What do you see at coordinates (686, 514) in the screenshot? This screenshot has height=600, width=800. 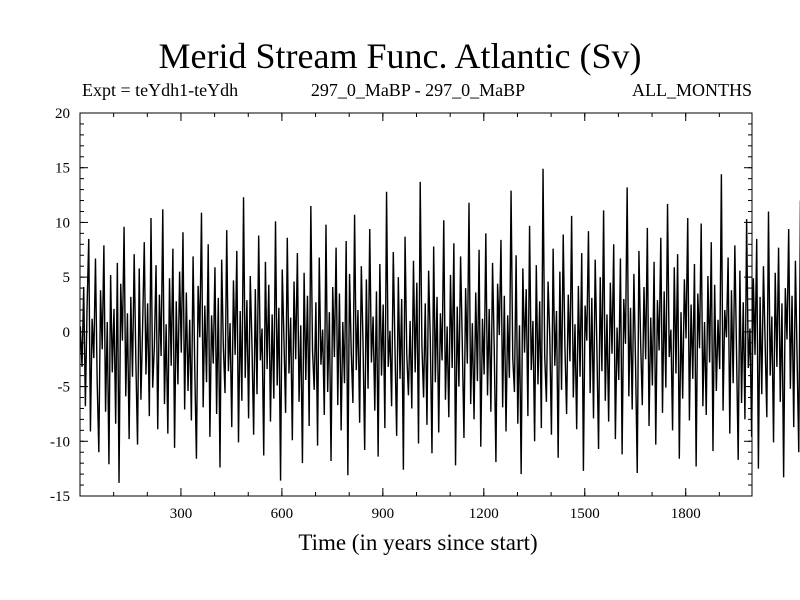 I see `x-tick-label: 1800` at bounding box center [686, 514].